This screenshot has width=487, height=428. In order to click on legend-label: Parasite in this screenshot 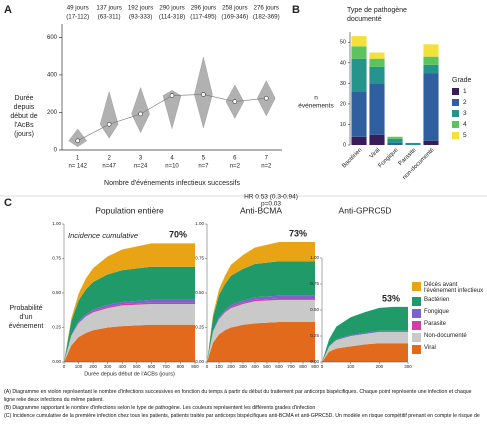, I will do `click(435, 324)`.